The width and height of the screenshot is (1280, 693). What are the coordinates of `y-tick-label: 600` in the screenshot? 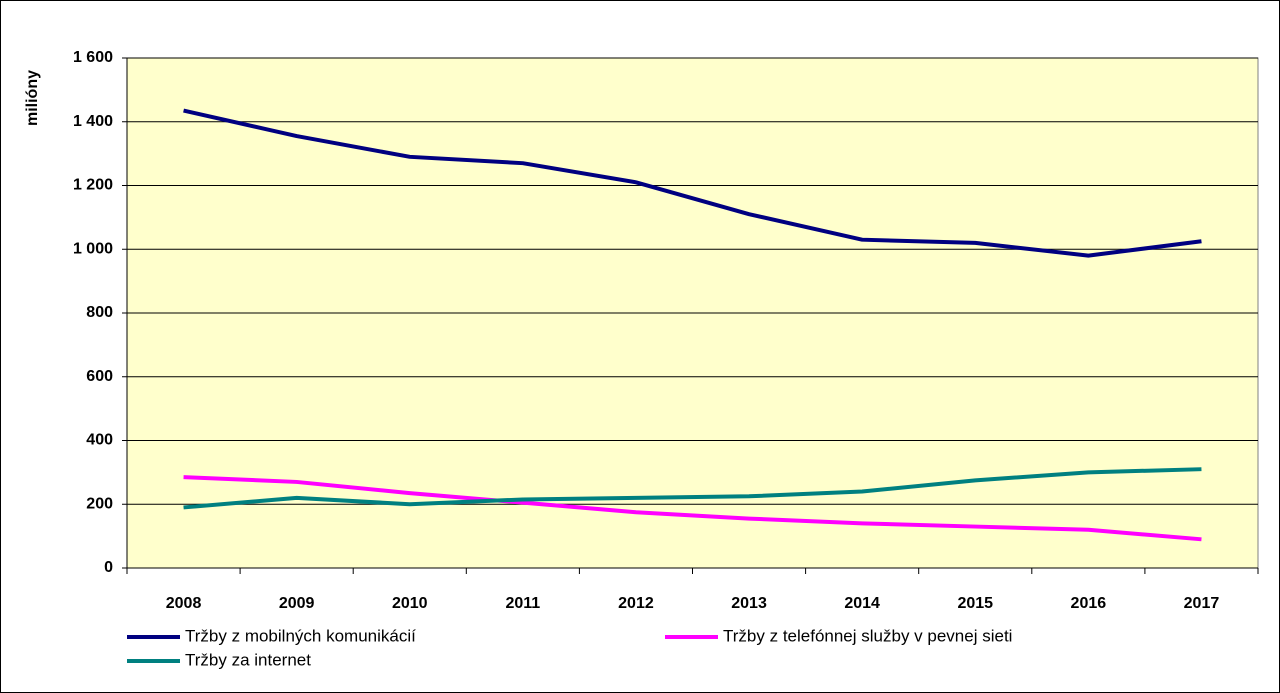 It's located at (99, 376).